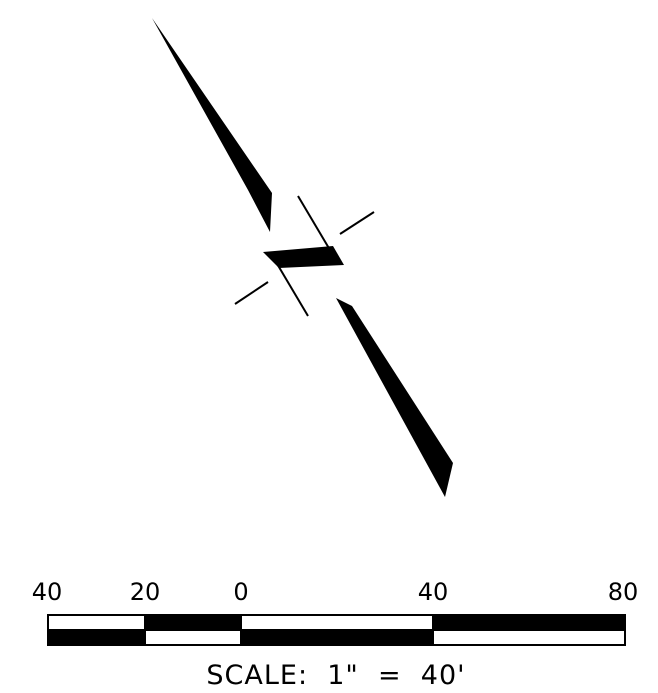  I want to click on scale-label-40-left: 40, so click(47, 592).